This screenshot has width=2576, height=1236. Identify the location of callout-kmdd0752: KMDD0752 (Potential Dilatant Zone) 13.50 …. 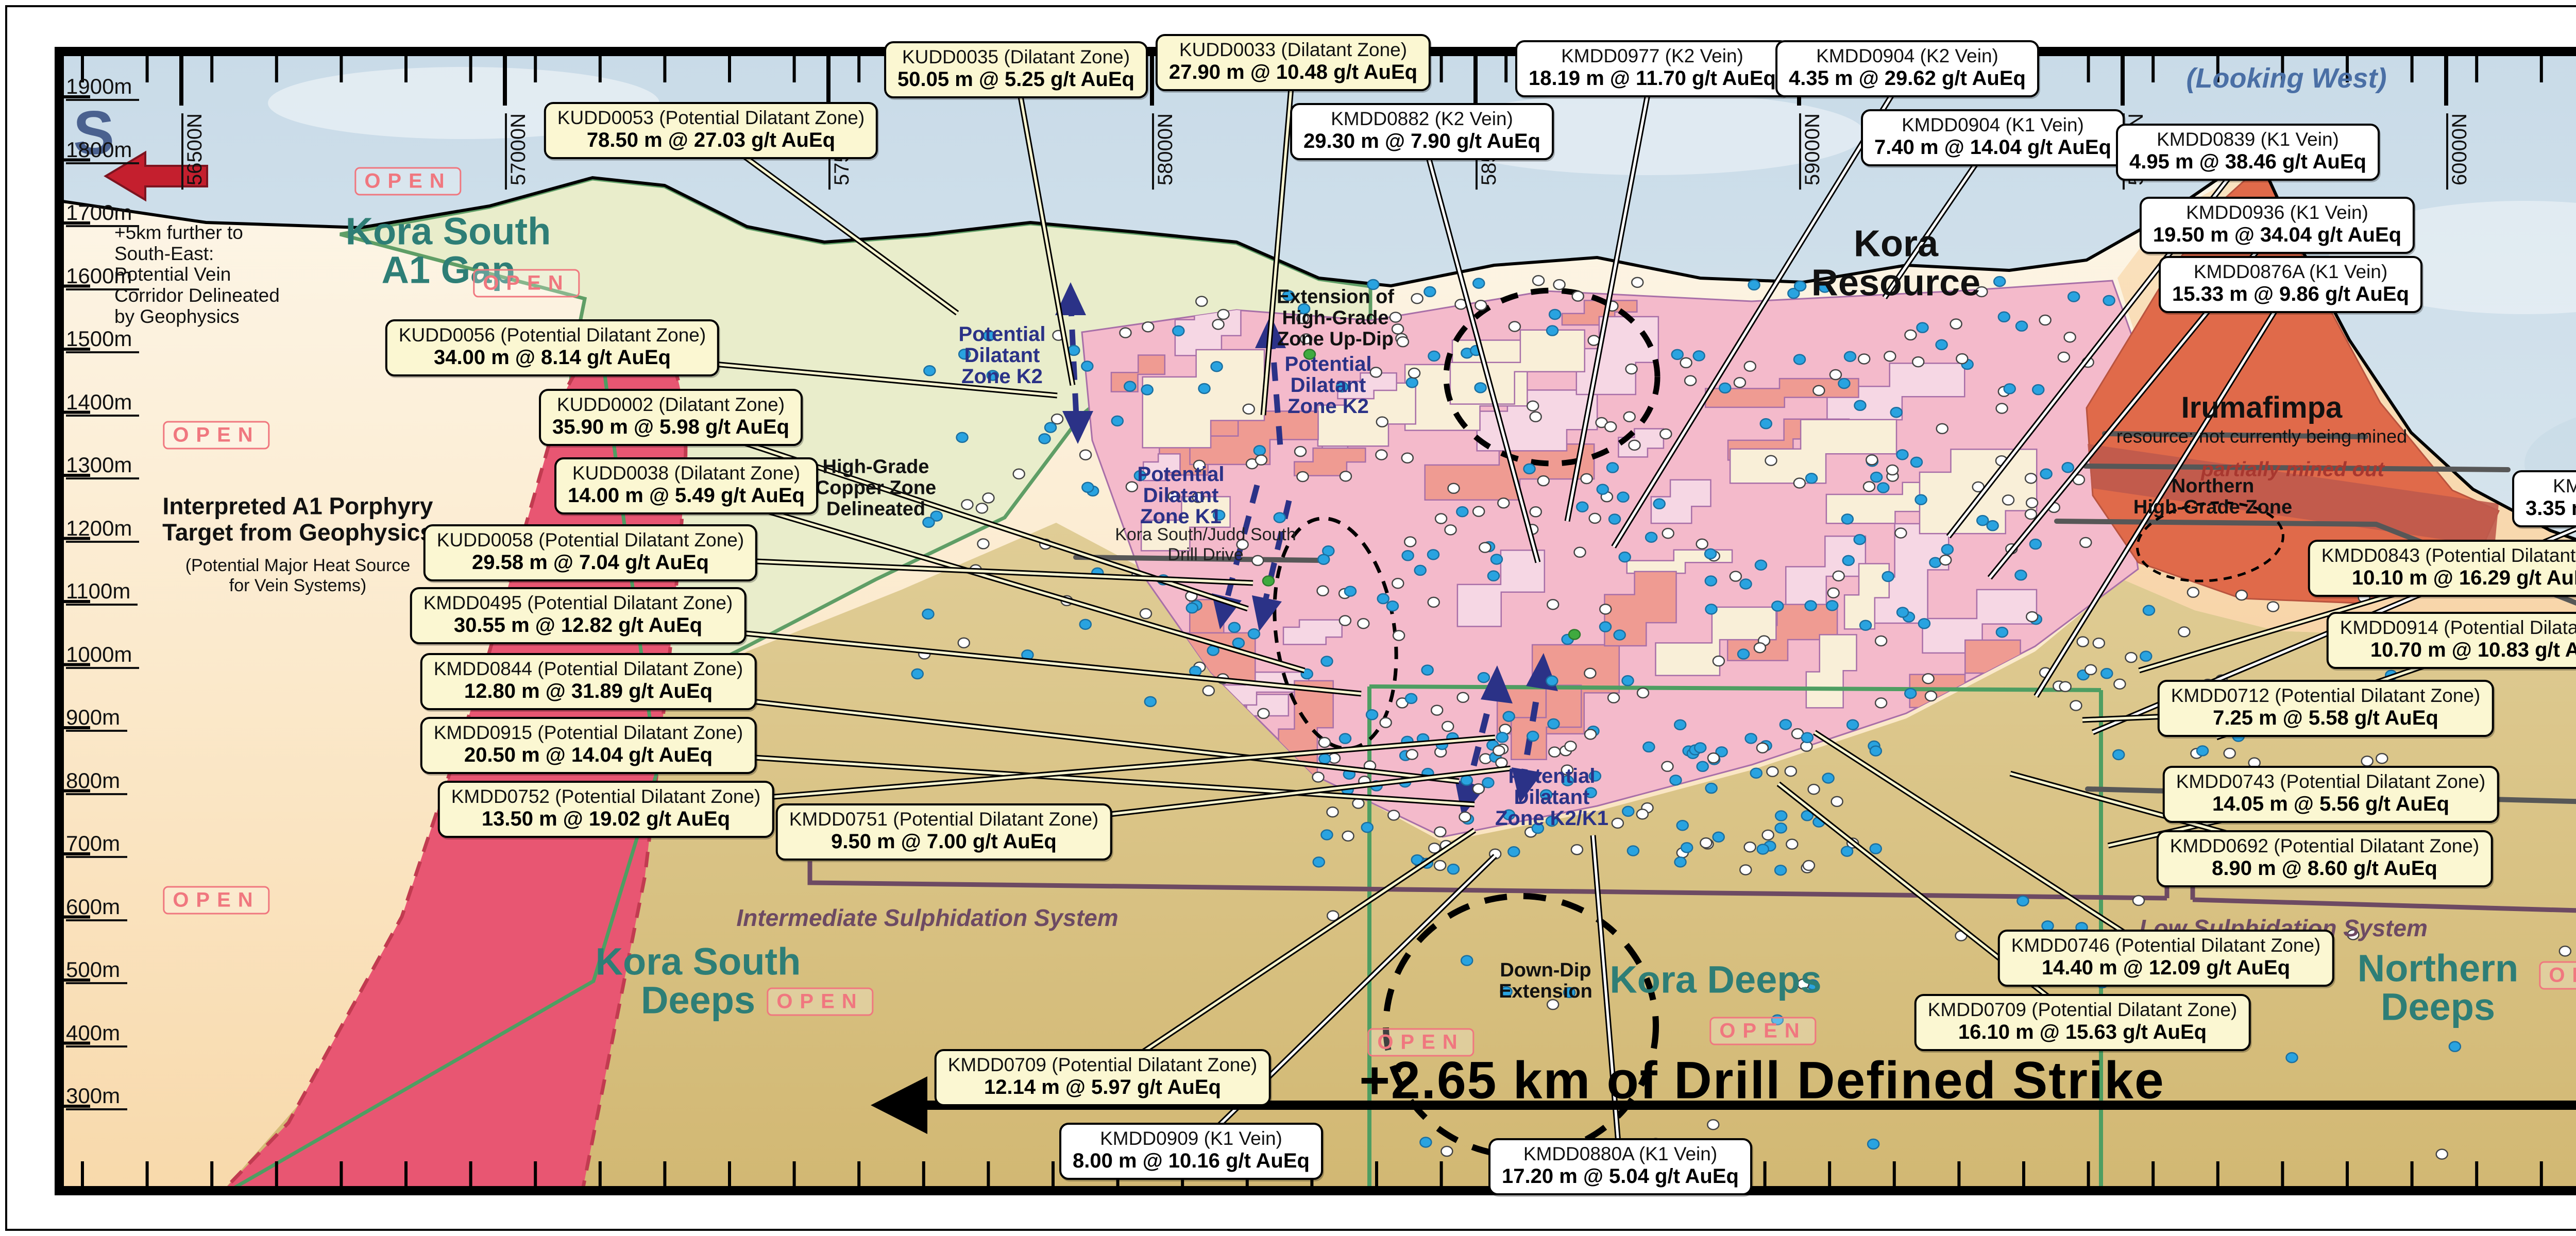
(605, 809).